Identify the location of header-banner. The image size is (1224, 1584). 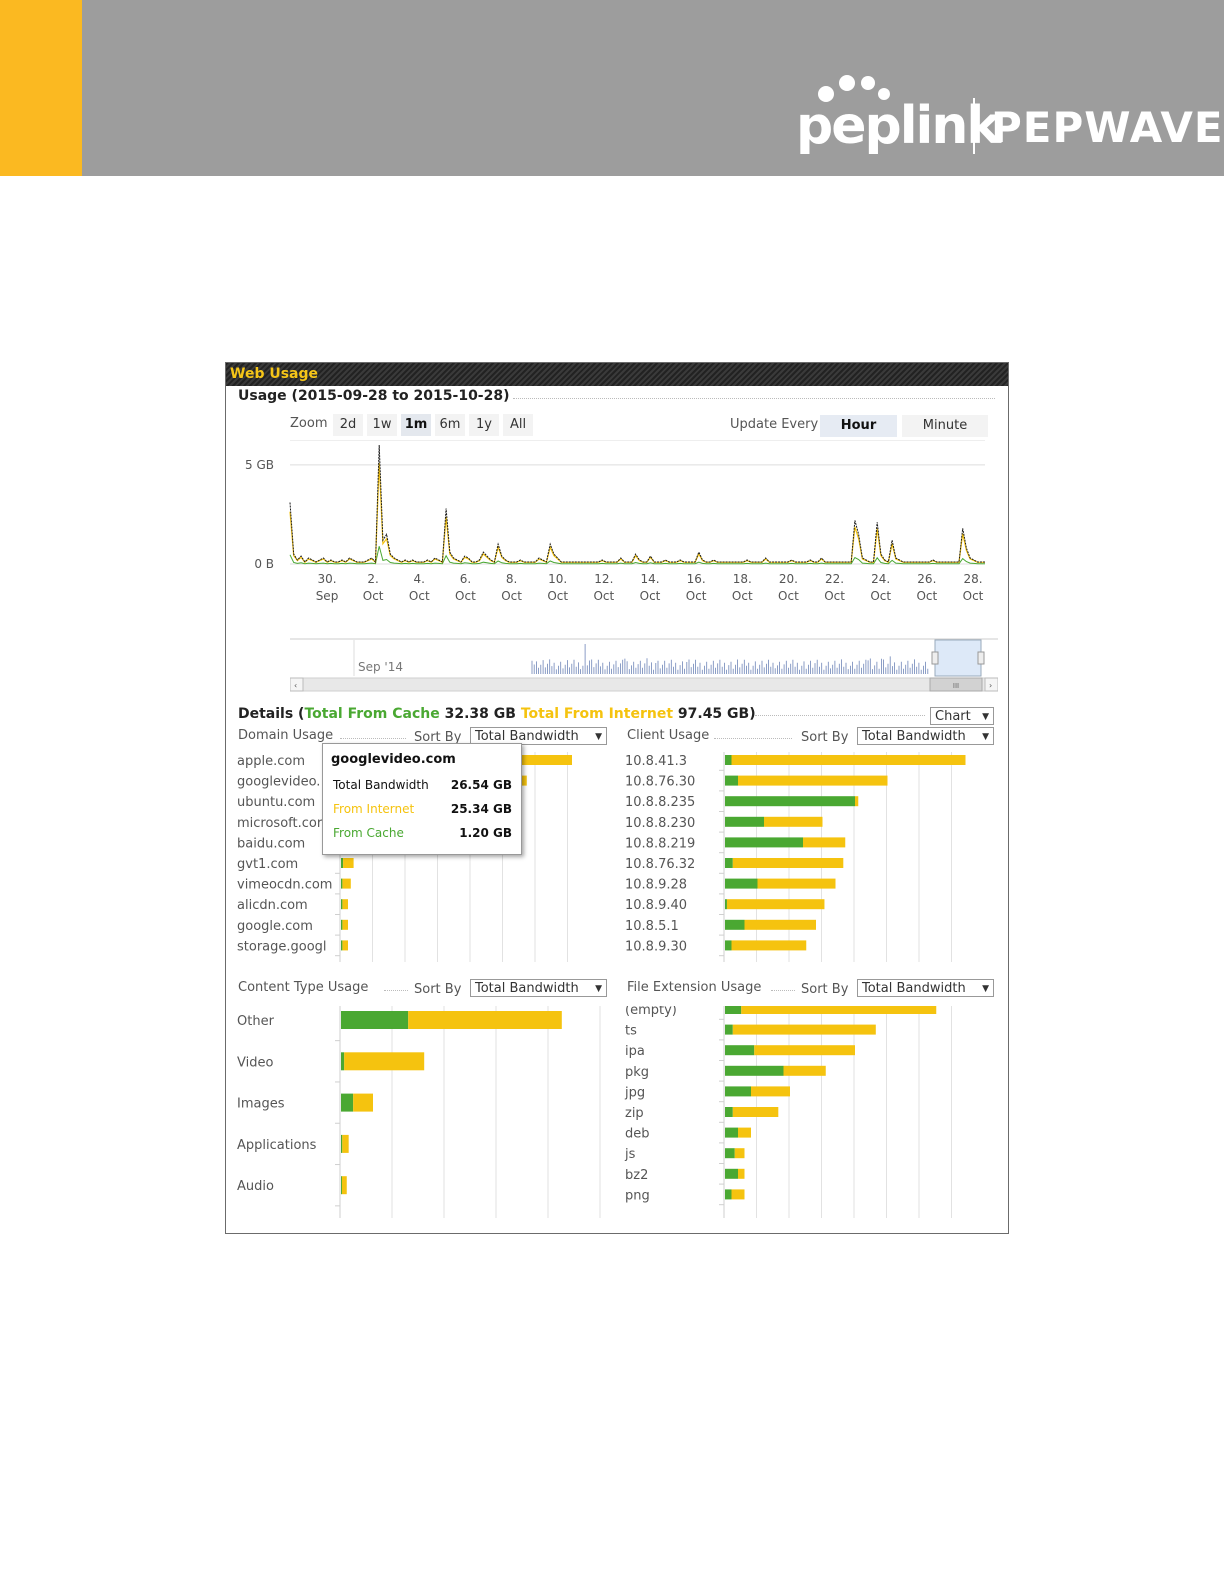
(612, 88).